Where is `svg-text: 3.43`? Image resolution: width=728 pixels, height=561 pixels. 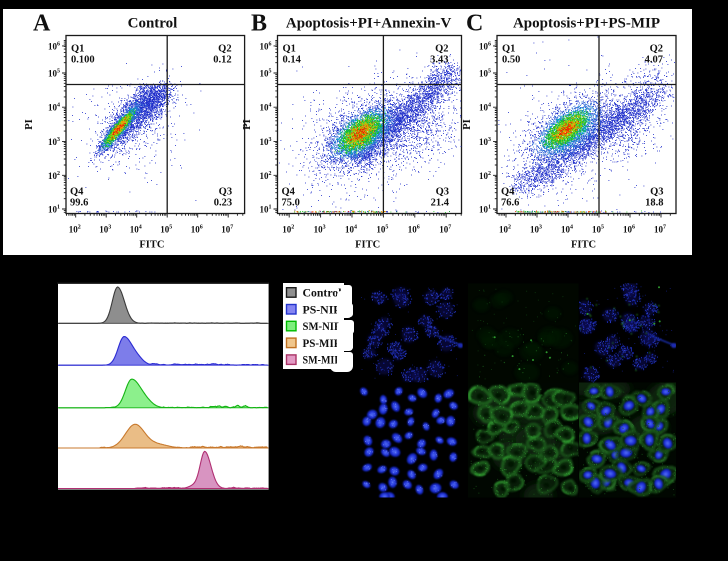
svg-text: 3.43 is located at coordinates (439, 60).